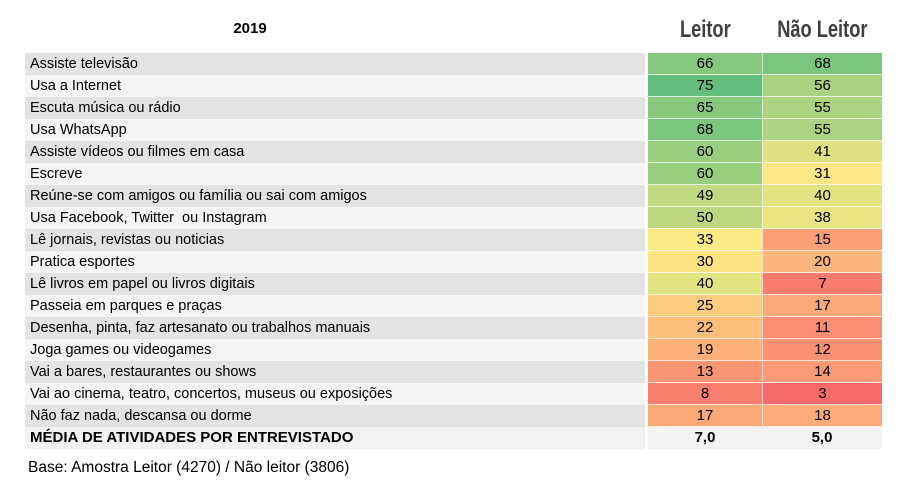 The height and width of the screenshot is (500, 910). Describe the element at coordinates (335, 152) in the screenshot. I see `activity-label: Assiste vídeos ou filmes em casa` at that location.